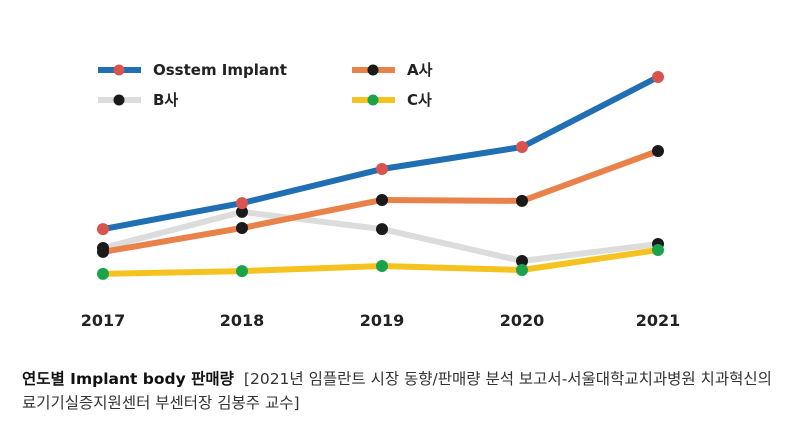  I want to click on data-point-c-company-2017, so click(103, 273).